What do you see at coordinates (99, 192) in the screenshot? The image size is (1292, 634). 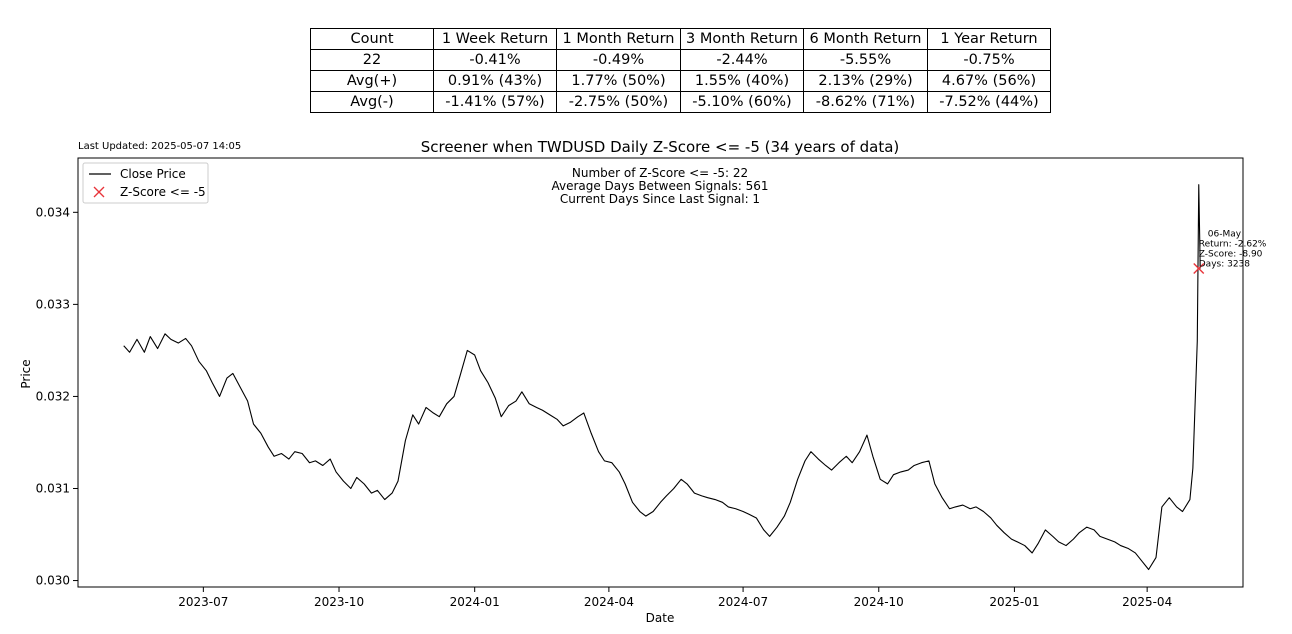 I see `legend-z-score-swatch` at bounding box center [99, 192].